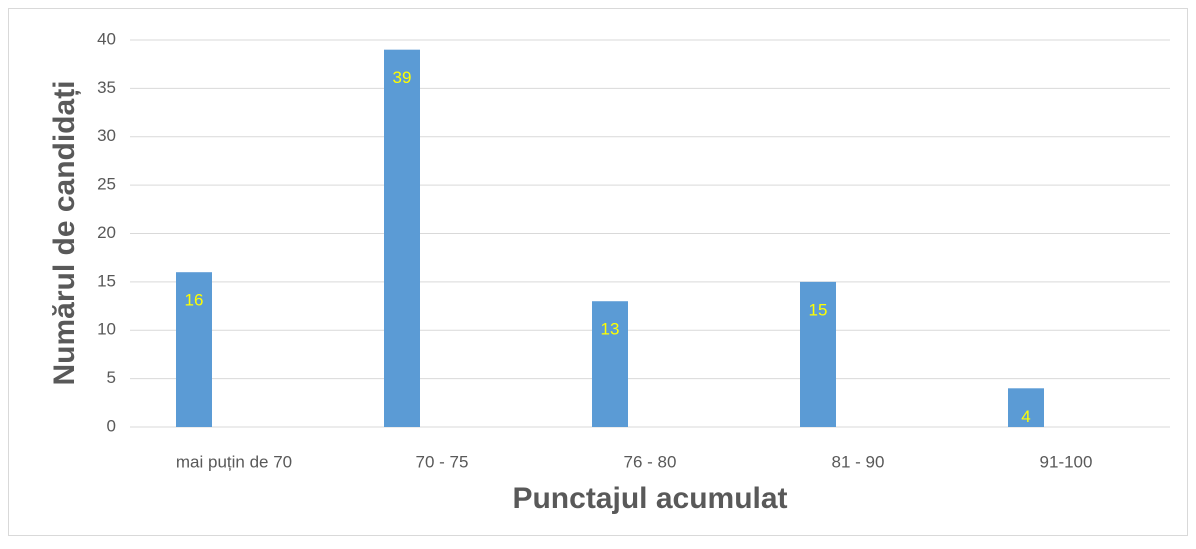 Image resolution: width=1196 pixels, height=549 pixels. What do you see at coordinates (106, 280) in the screenshot?
I see `y-tick-label: 15` at bounding box center [106, 280].